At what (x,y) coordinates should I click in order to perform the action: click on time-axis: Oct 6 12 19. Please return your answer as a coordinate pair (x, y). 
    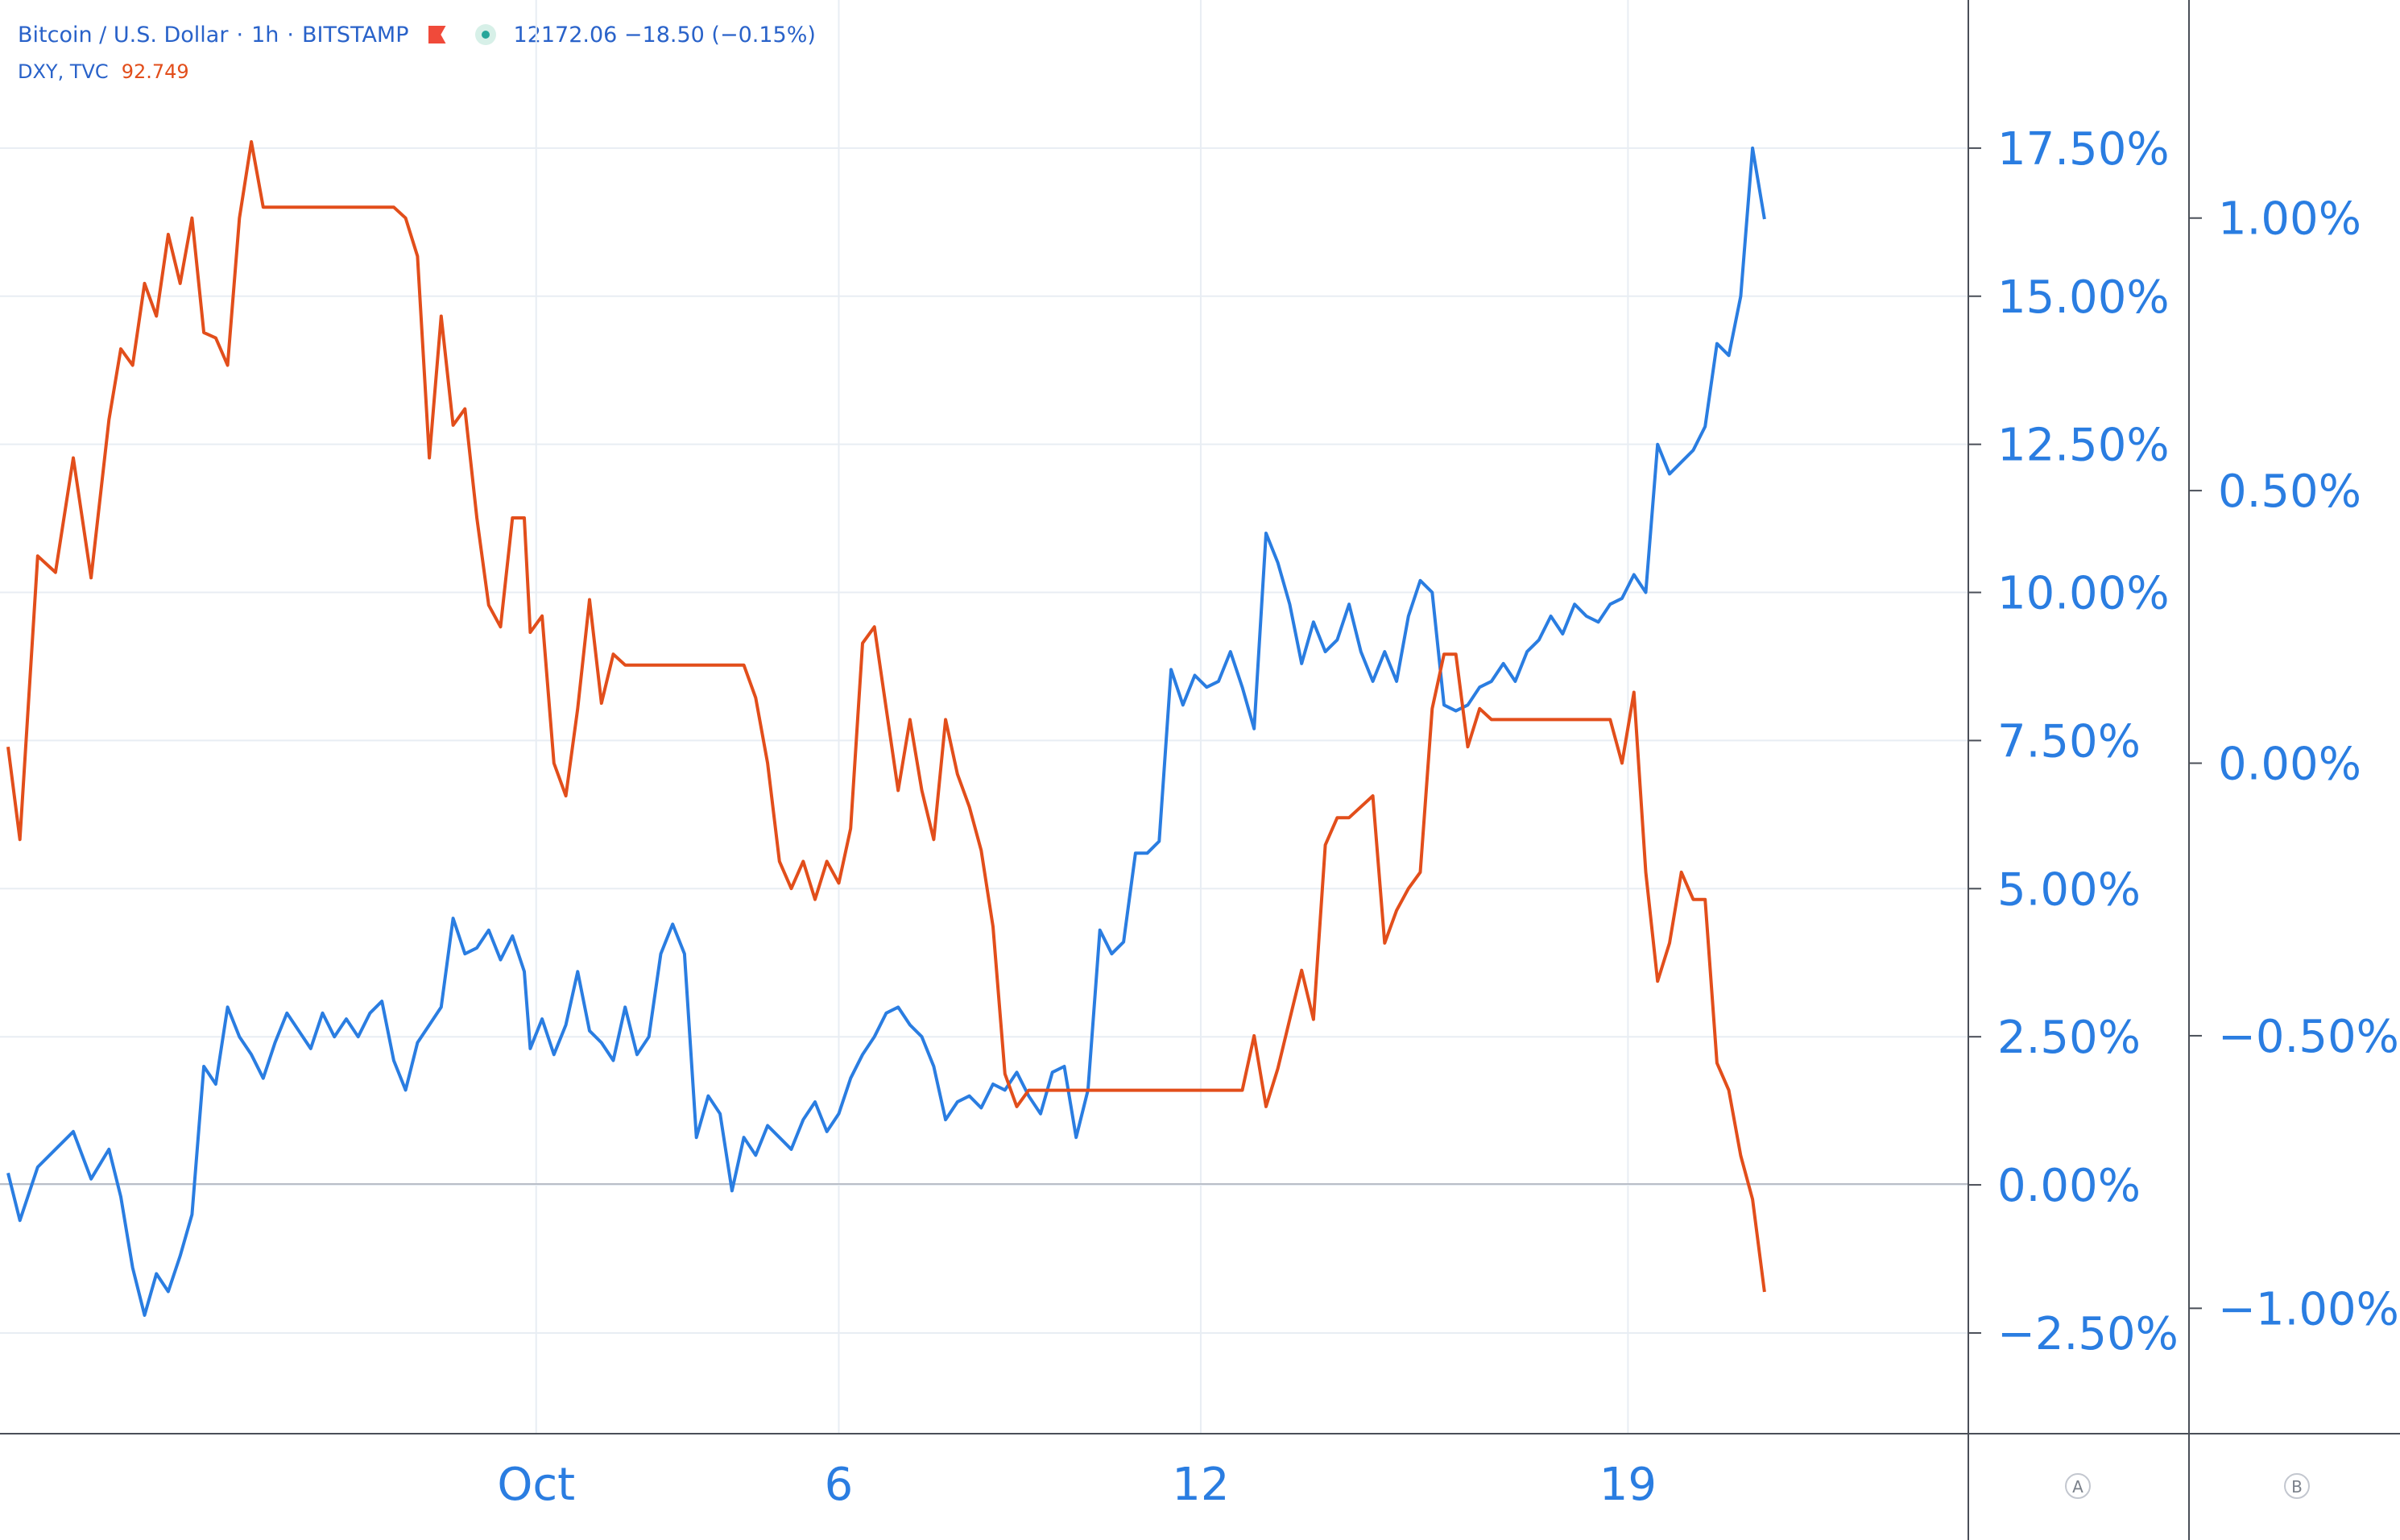
    Looking at the image, I should click on (1077, 1485).